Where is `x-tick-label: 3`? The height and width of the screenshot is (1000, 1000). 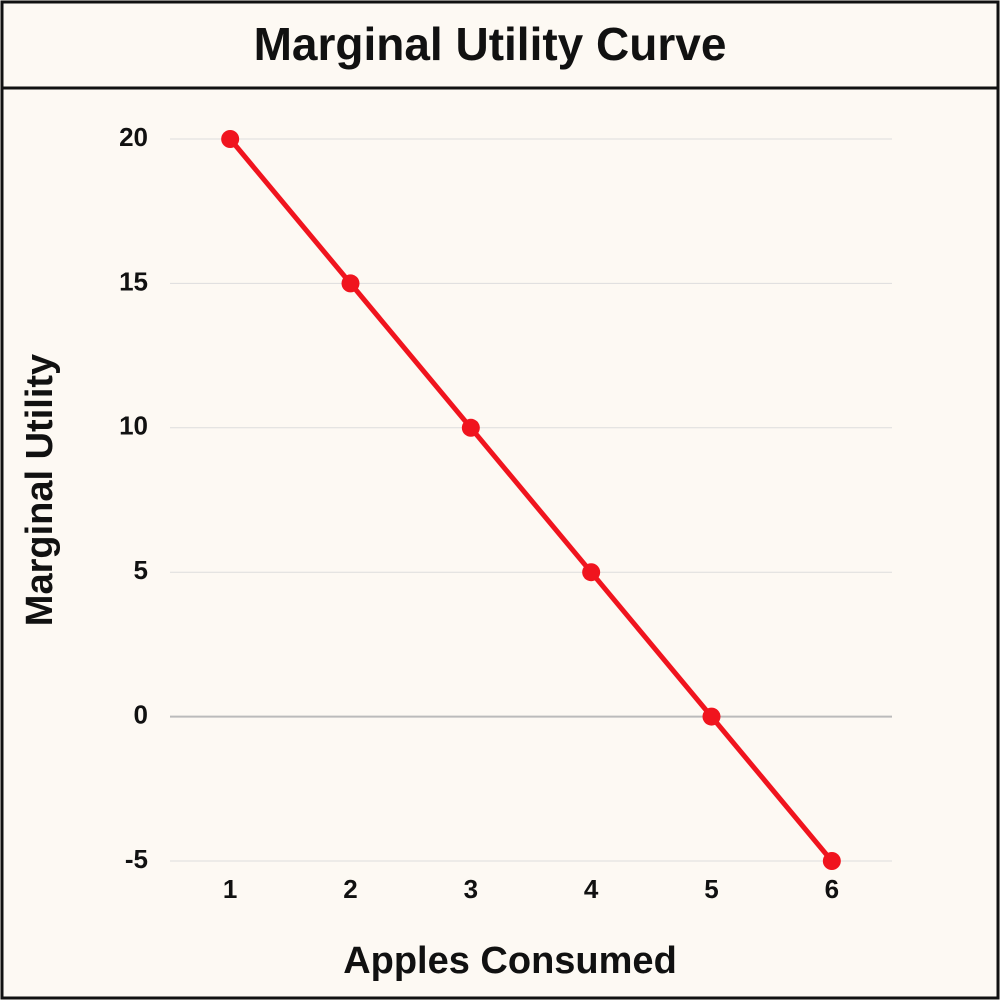
x-tick-label: 3 is located at coordinates (471, 889).